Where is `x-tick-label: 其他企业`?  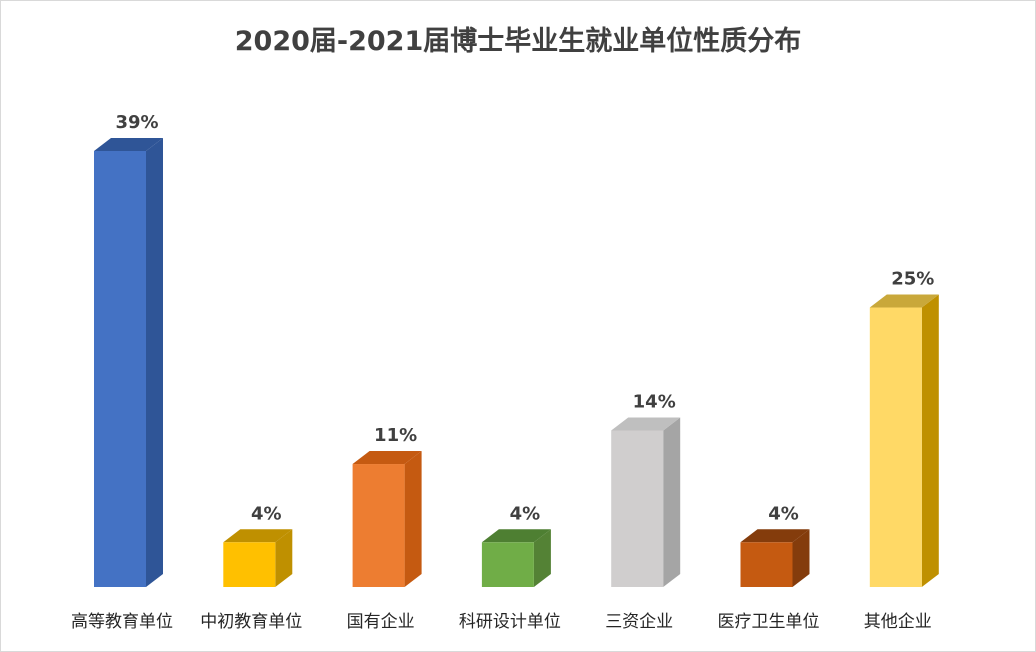
x-tick-label: 其他企业 is located at coordinates (898, 622).